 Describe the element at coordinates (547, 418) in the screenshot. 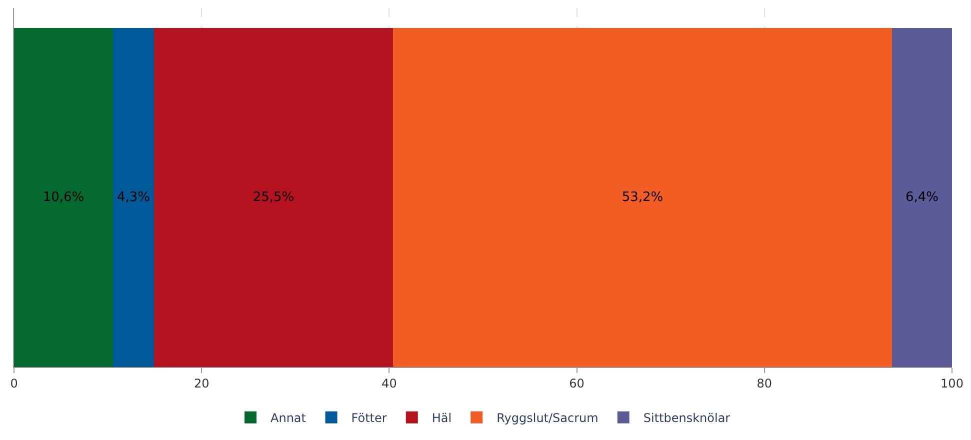

I see `legend-label: Ryggslut/Sacrum` at that location.